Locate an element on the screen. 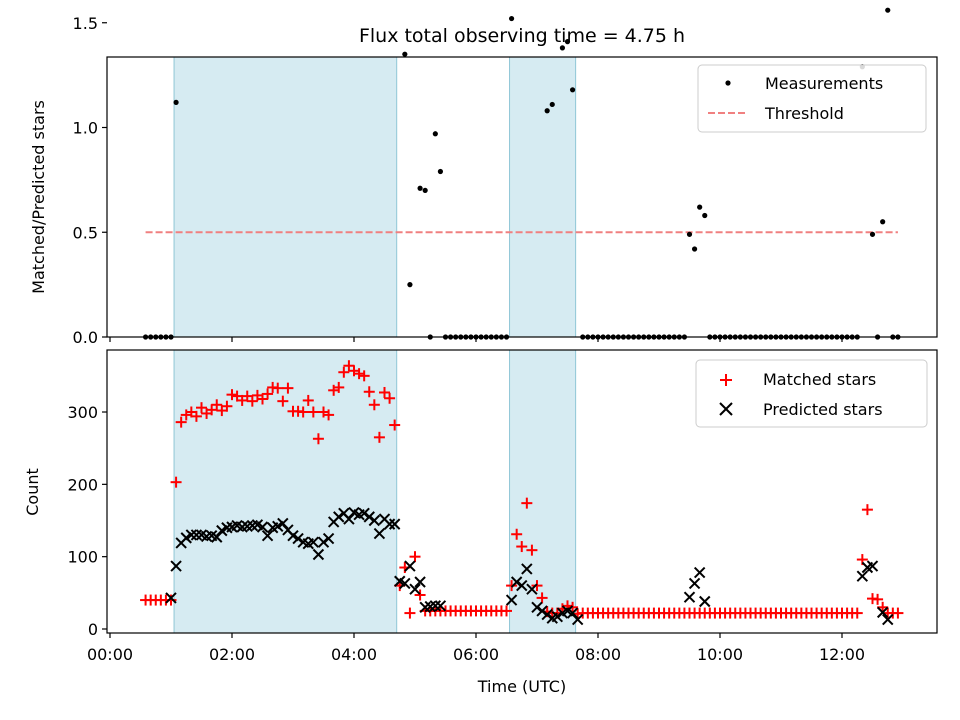 Image resolution: width=960 pixels, height=720 pixels. bottom-legend: Matched stars Predicted stars is located at coordinates (811, 393).